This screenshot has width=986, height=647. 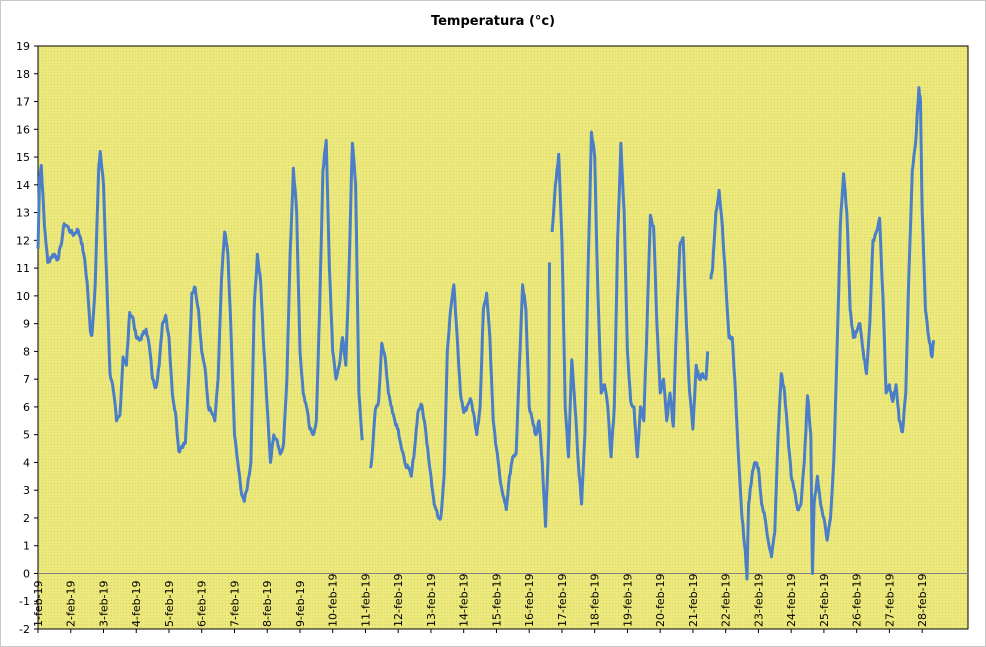 What do you see at coordinates (23, 296) in the screenshot?
I see `y-tick-label: 10` at bounding box center [23, 296].